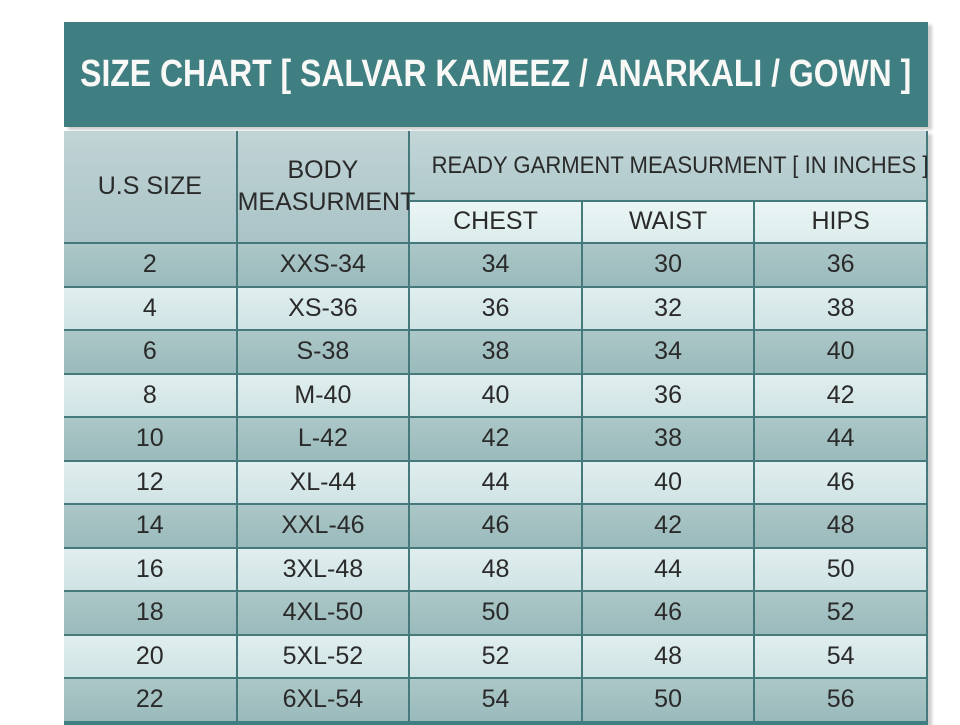 This screenshot has width=960, height=725. I want to click on table-row: 18 4XL-50 50 46 52, so click(496, 613).